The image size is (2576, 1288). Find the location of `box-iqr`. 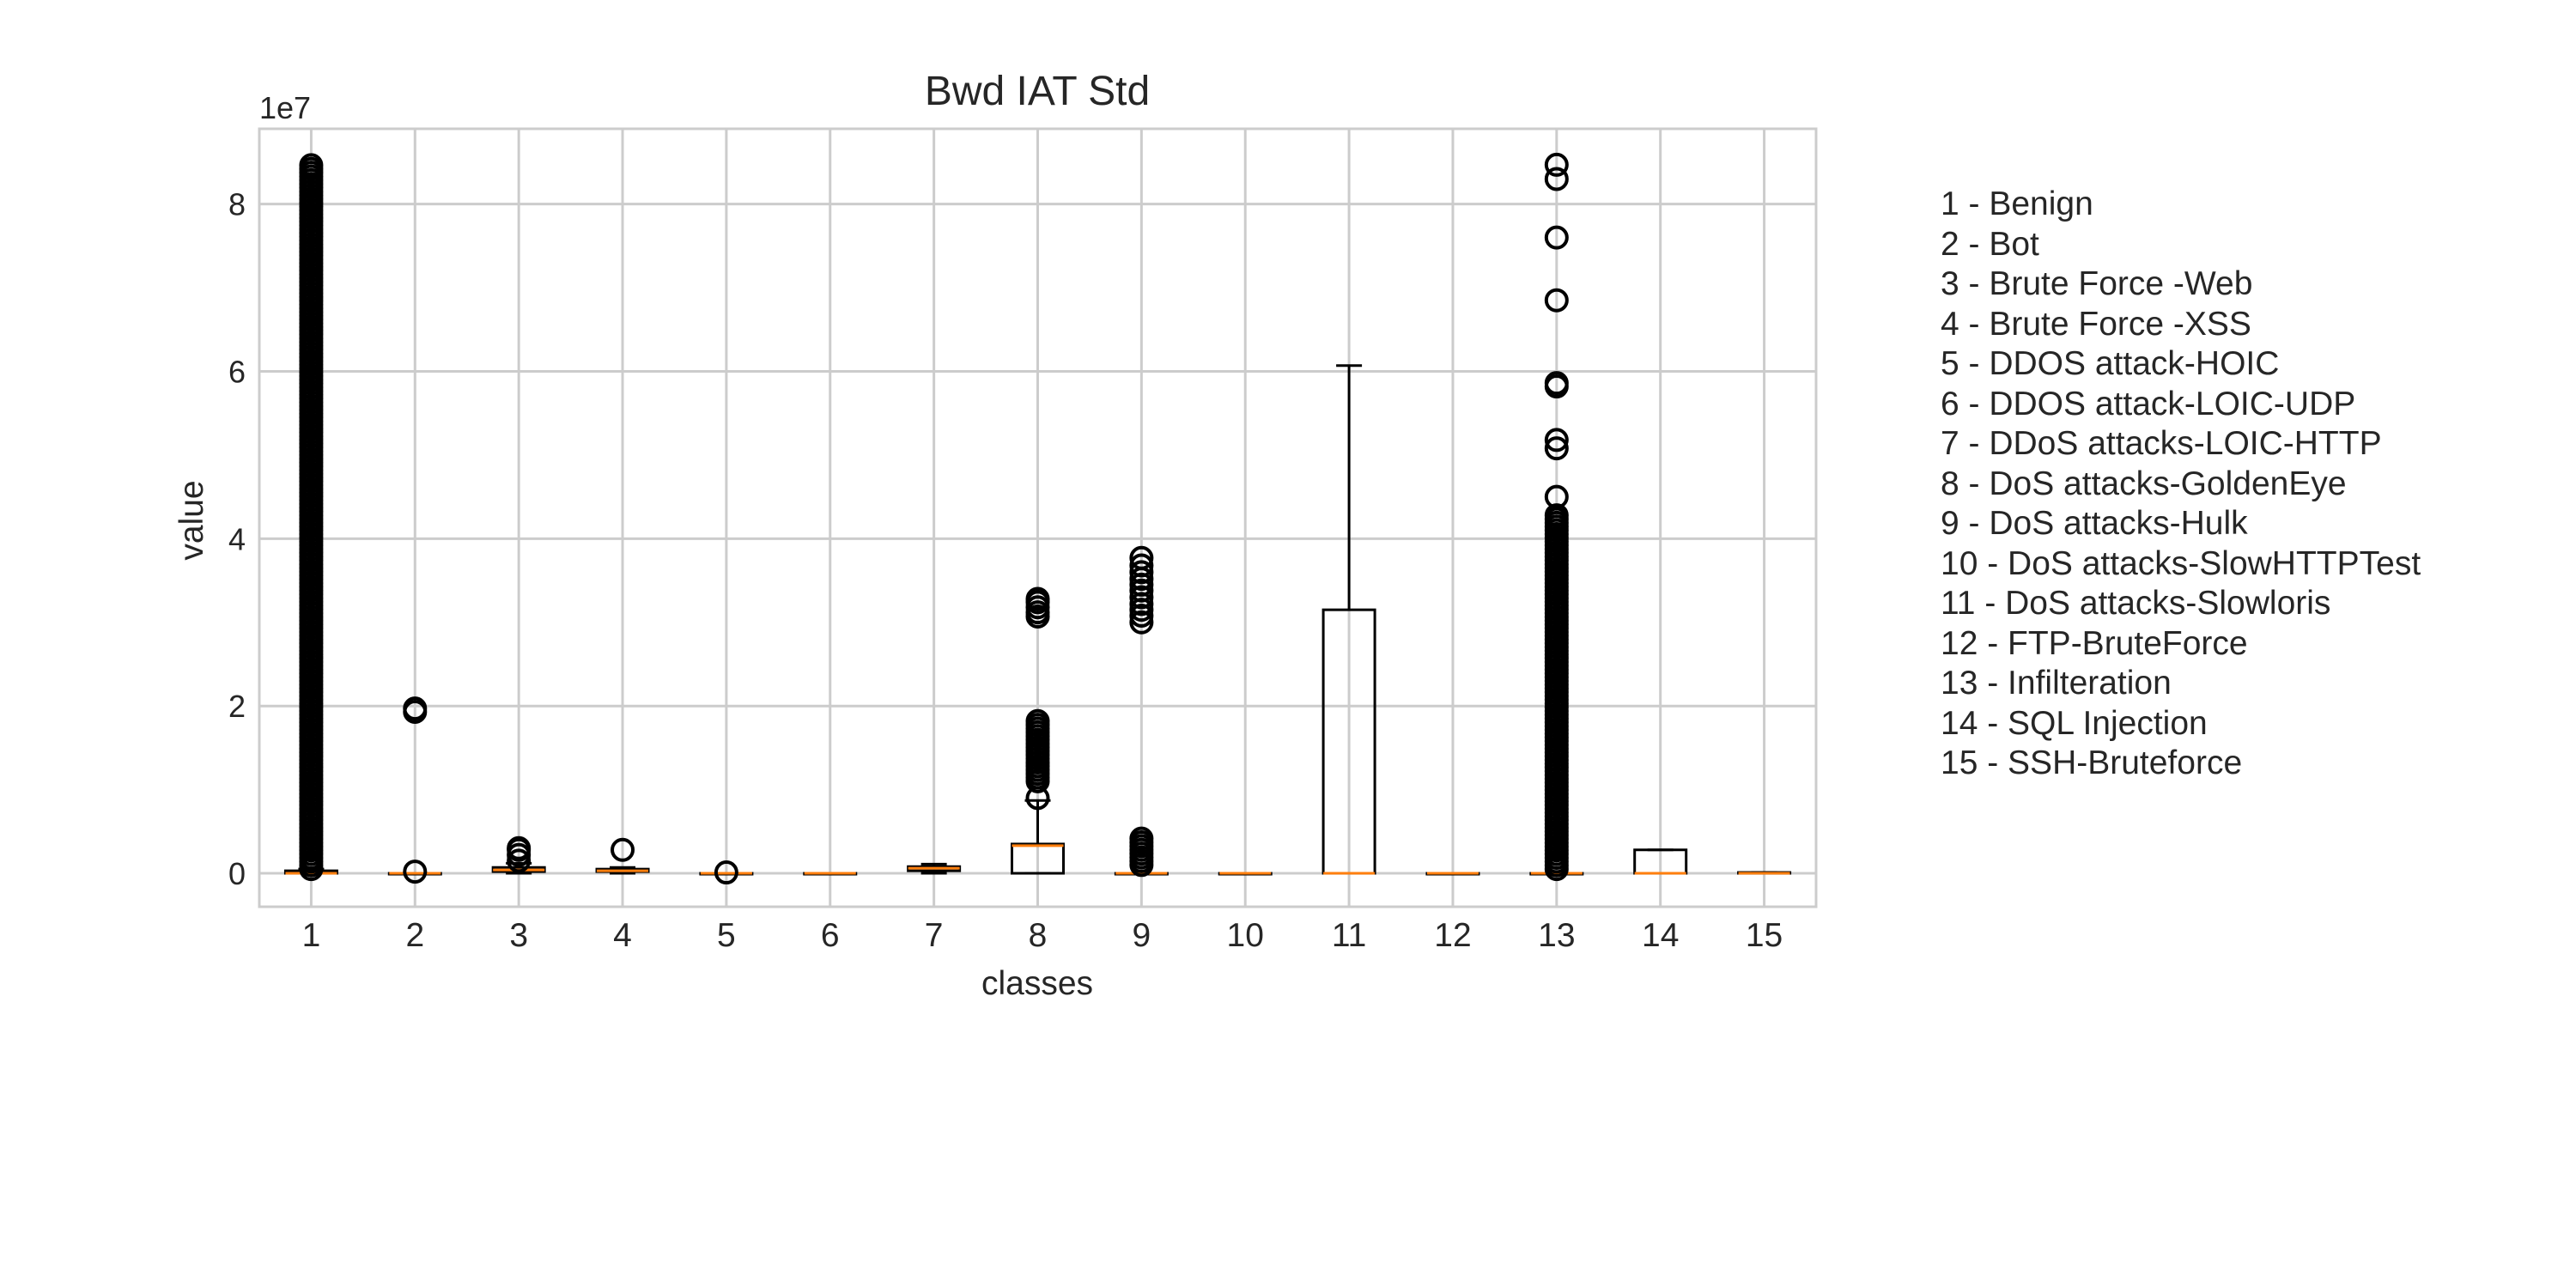

box-iqr is located at coordinates (1038, 858).